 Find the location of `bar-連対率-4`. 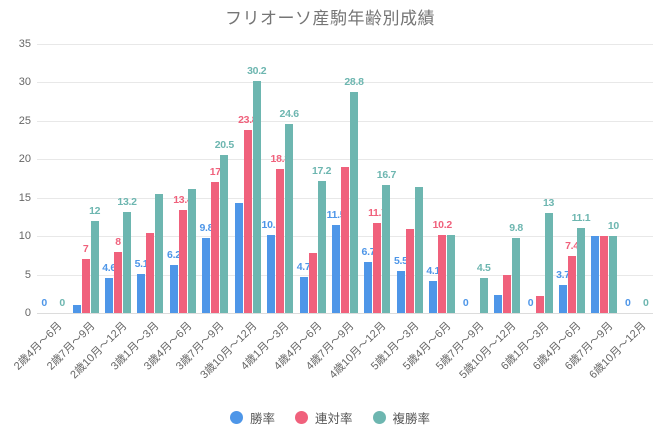

bar-連対率-4 is located at coordinates (182, 261).